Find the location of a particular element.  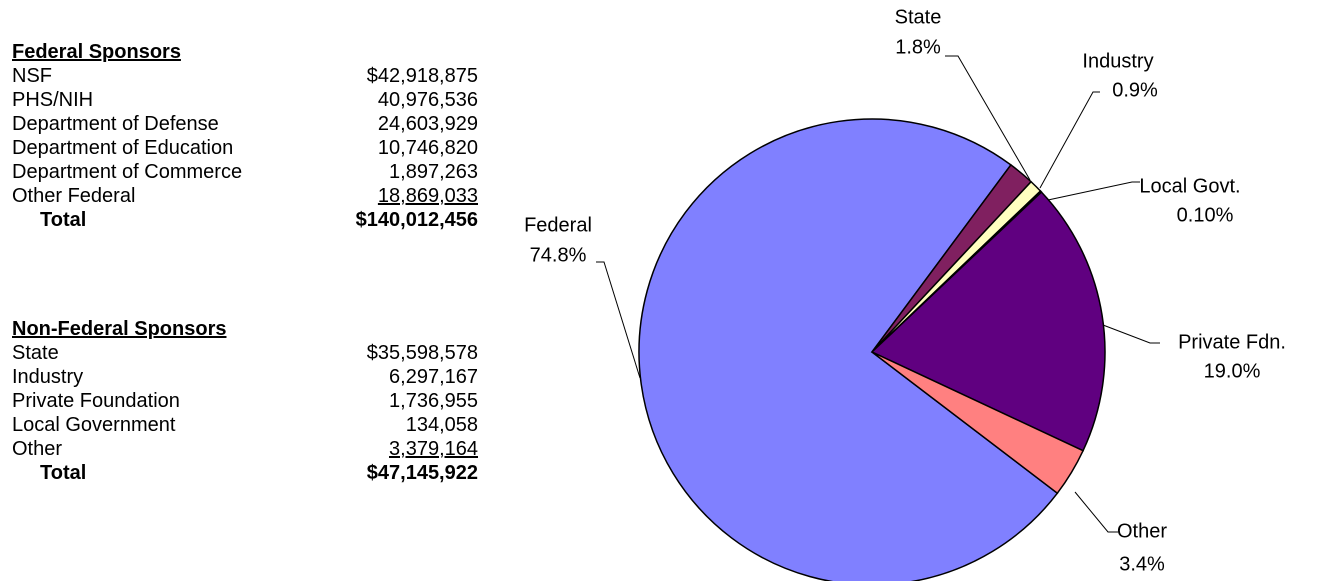

sponsor-amount: 6,297,167 is located at coordinates (433, 377).